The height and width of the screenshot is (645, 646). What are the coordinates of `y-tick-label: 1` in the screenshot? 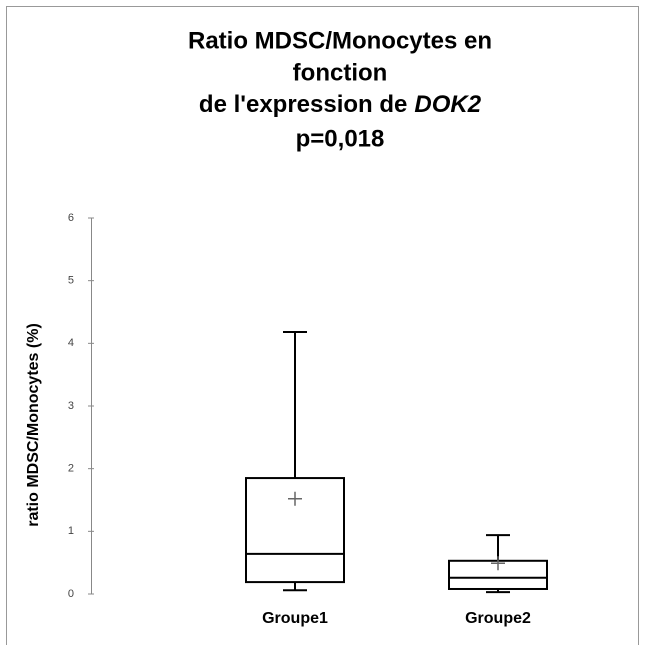 It's located at (71, 531).